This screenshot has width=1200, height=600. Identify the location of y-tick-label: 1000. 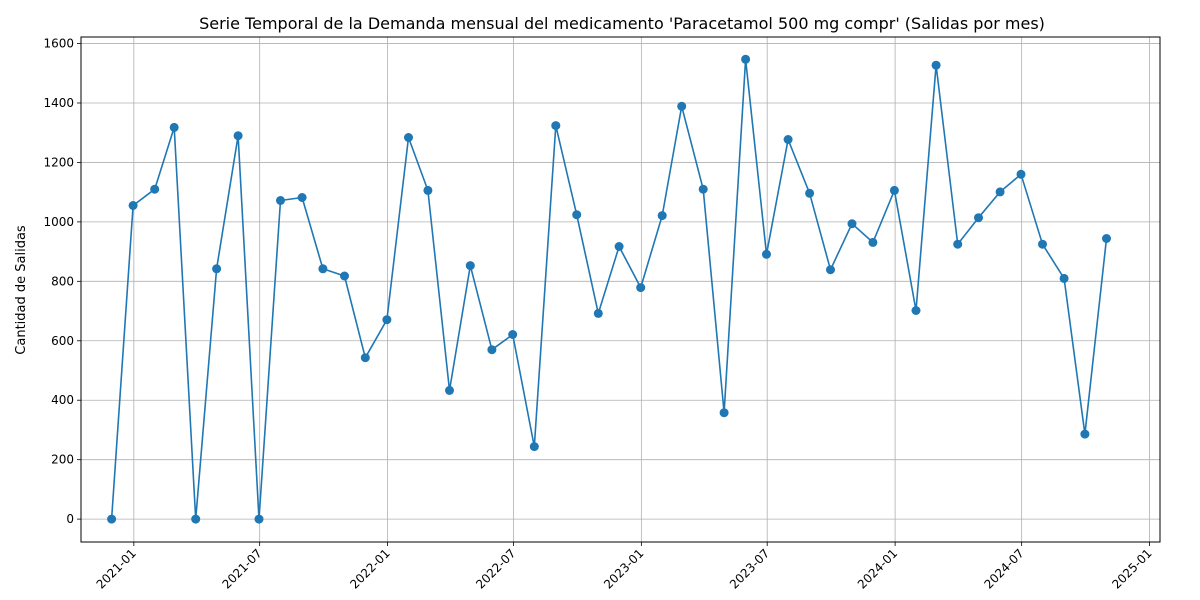
(58, 222).